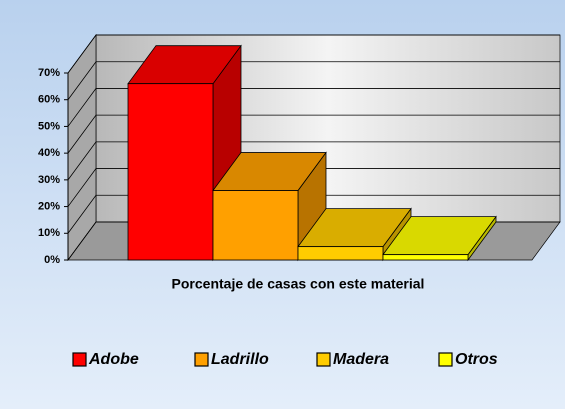 The image size is (565, 414). I want to click on legend-label: Ladrillo, so click(240, 359).